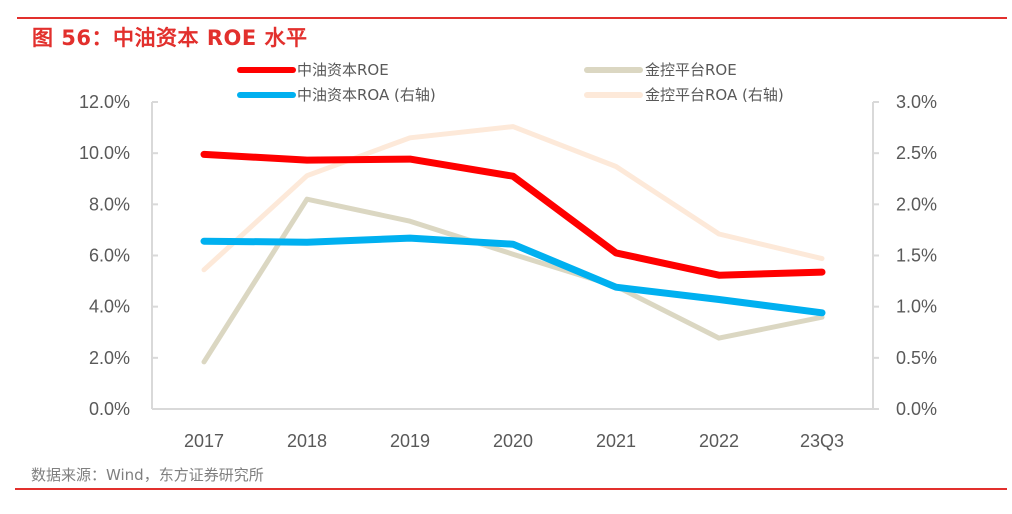 The image size is (1012, 514). I want to click on x-axis-tick-label: 2022, so click(719, 441).